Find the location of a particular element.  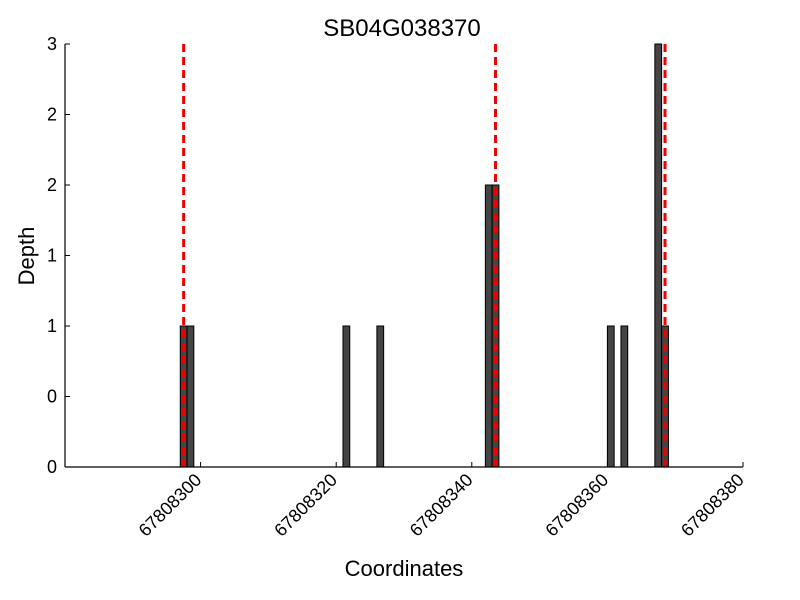

chart-title: SB04G038370 is located at coordinates (401, 28).